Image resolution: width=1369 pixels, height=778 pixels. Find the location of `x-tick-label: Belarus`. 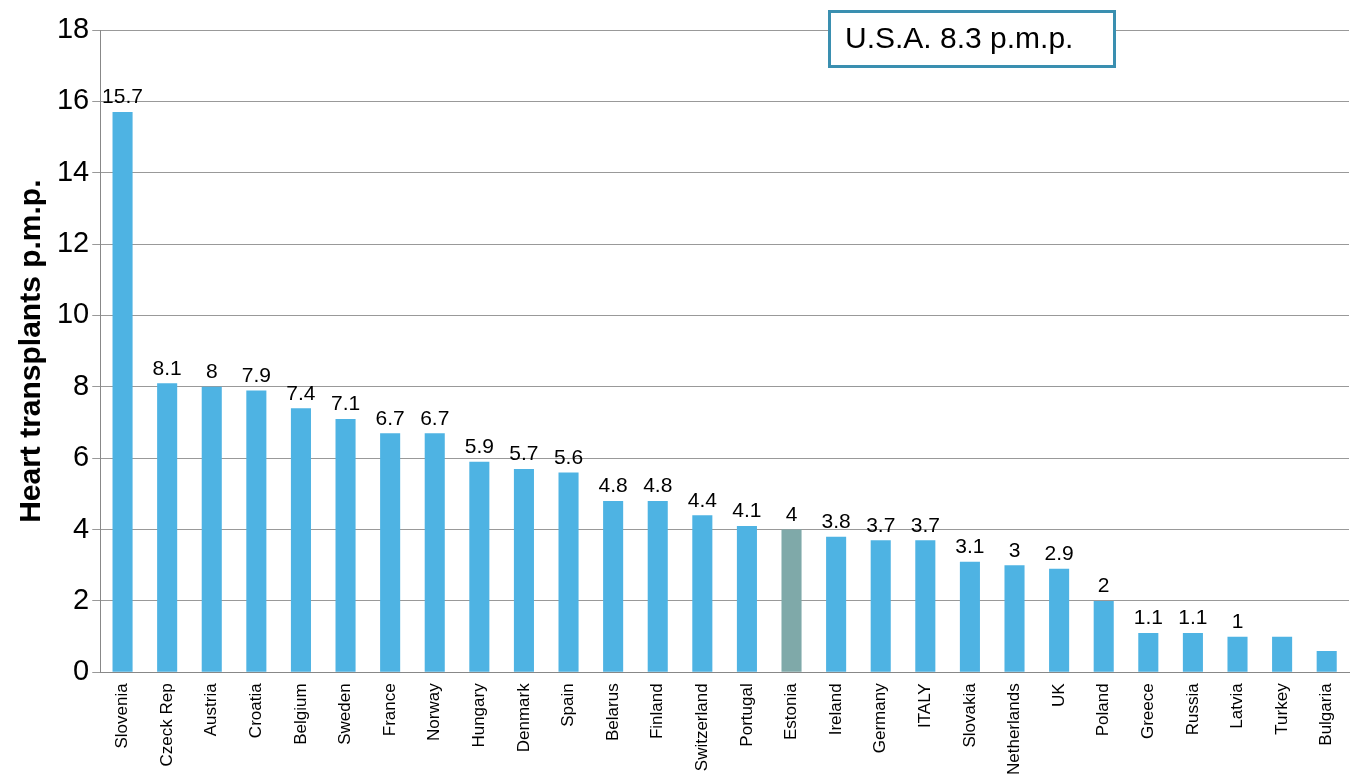

x-tick-label: Belarus is located at coordinates (612, 712).